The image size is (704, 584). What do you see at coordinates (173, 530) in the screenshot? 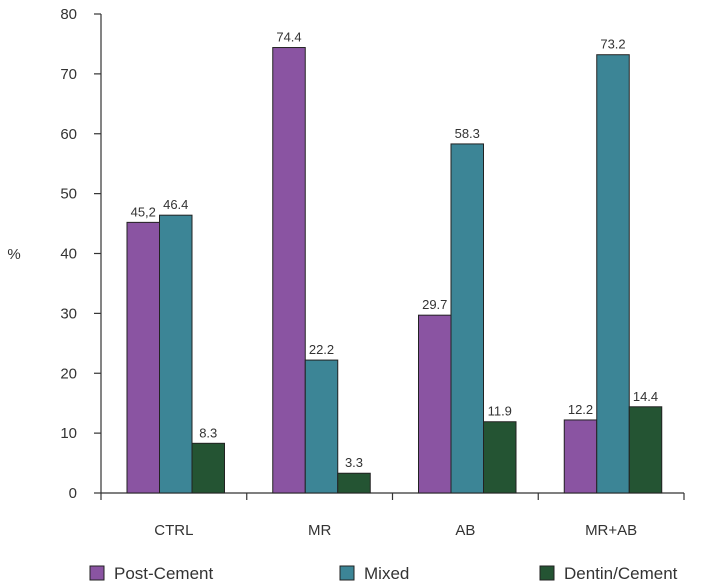
I see `x-tick-label: CTRL` at bounding box center [173, 530].